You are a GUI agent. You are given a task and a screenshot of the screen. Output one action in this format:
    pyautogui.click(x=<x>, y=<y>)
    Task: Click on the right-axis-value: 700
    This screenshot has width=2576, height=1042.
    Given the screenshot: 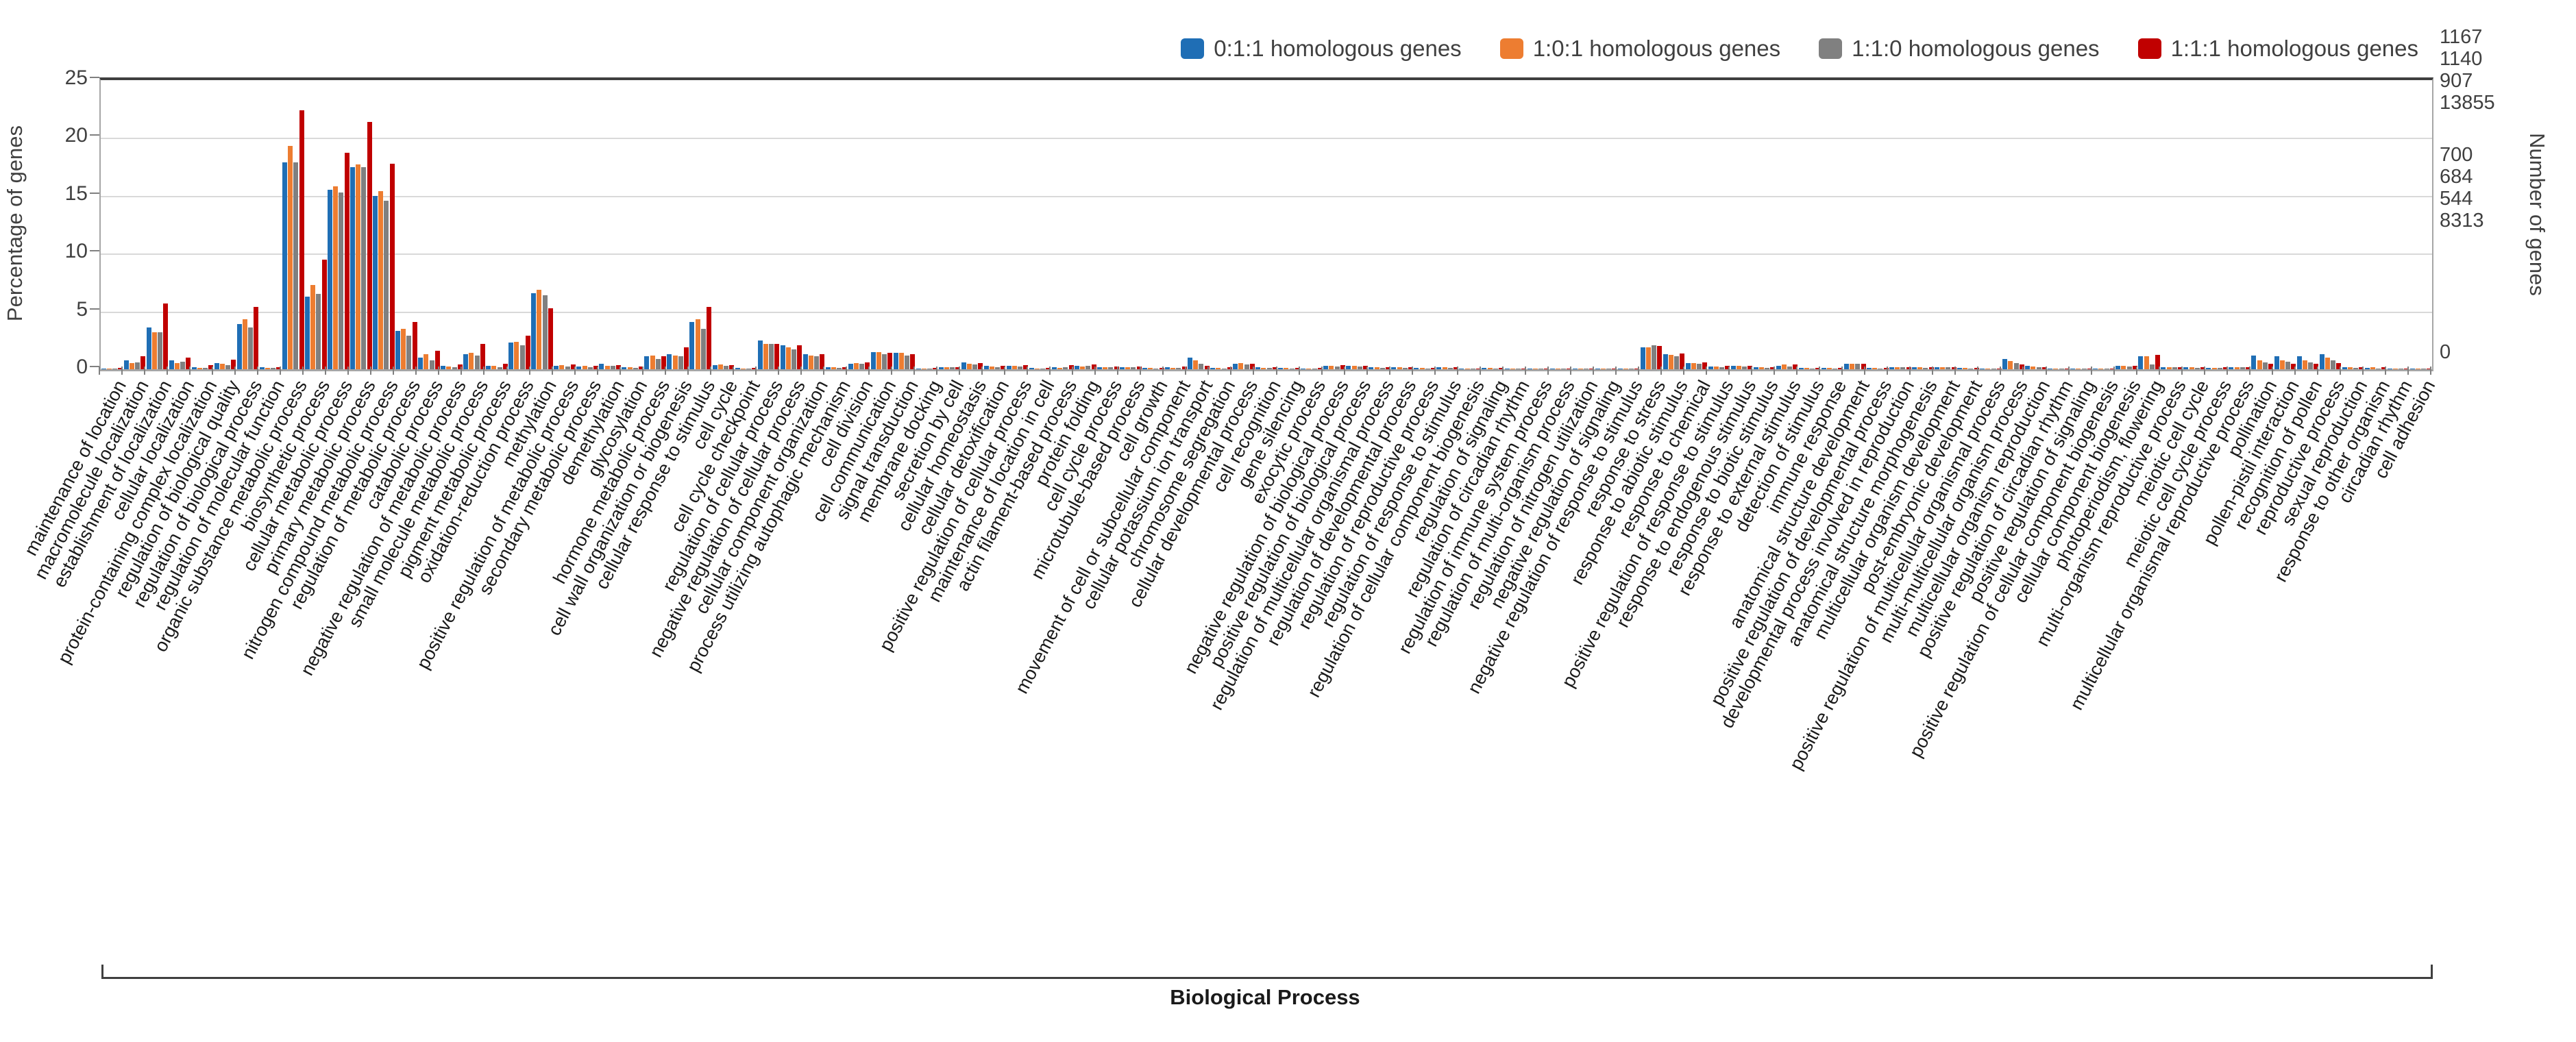 What is the action you would take?
    pyautogui.click(x=2456, y=155)
    